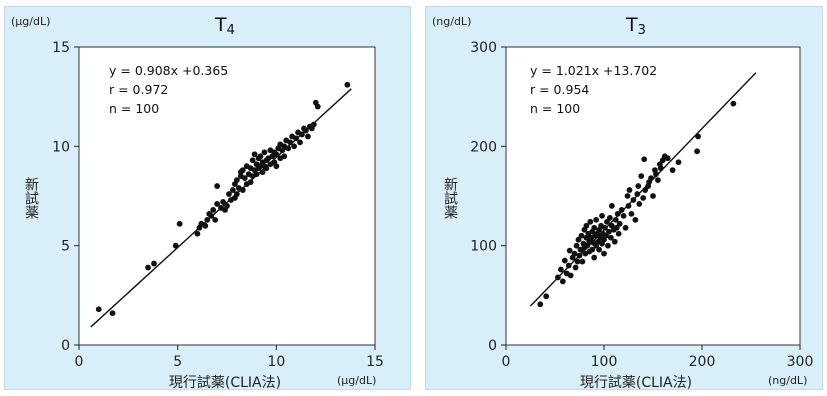  What do you see at coordinates (61, 48) in the screenshot?
I see `y-tick-label: 15` at bounding box center [61, 48].